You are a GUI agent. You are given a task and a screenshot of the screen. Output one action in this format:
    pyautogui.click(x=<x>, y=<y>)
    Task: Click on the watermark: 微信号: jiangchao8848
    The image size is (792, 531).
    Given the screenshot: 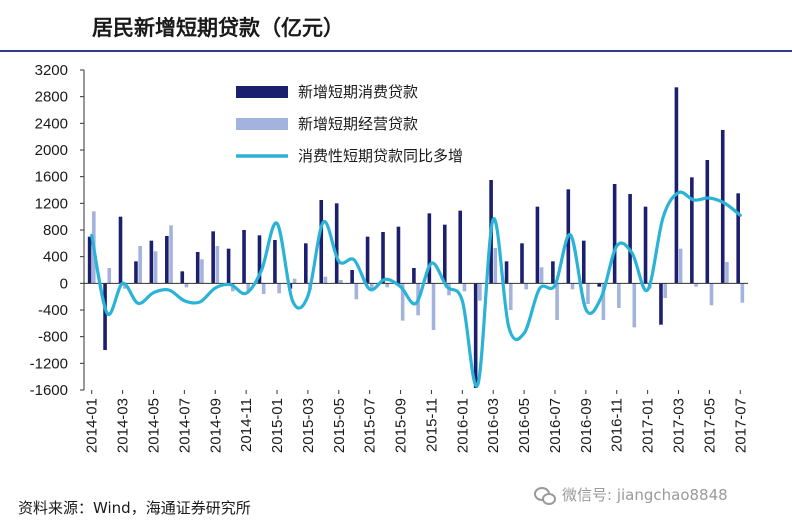 What is the action you would take?
    pyautogui.click(x=631, y=494)
    